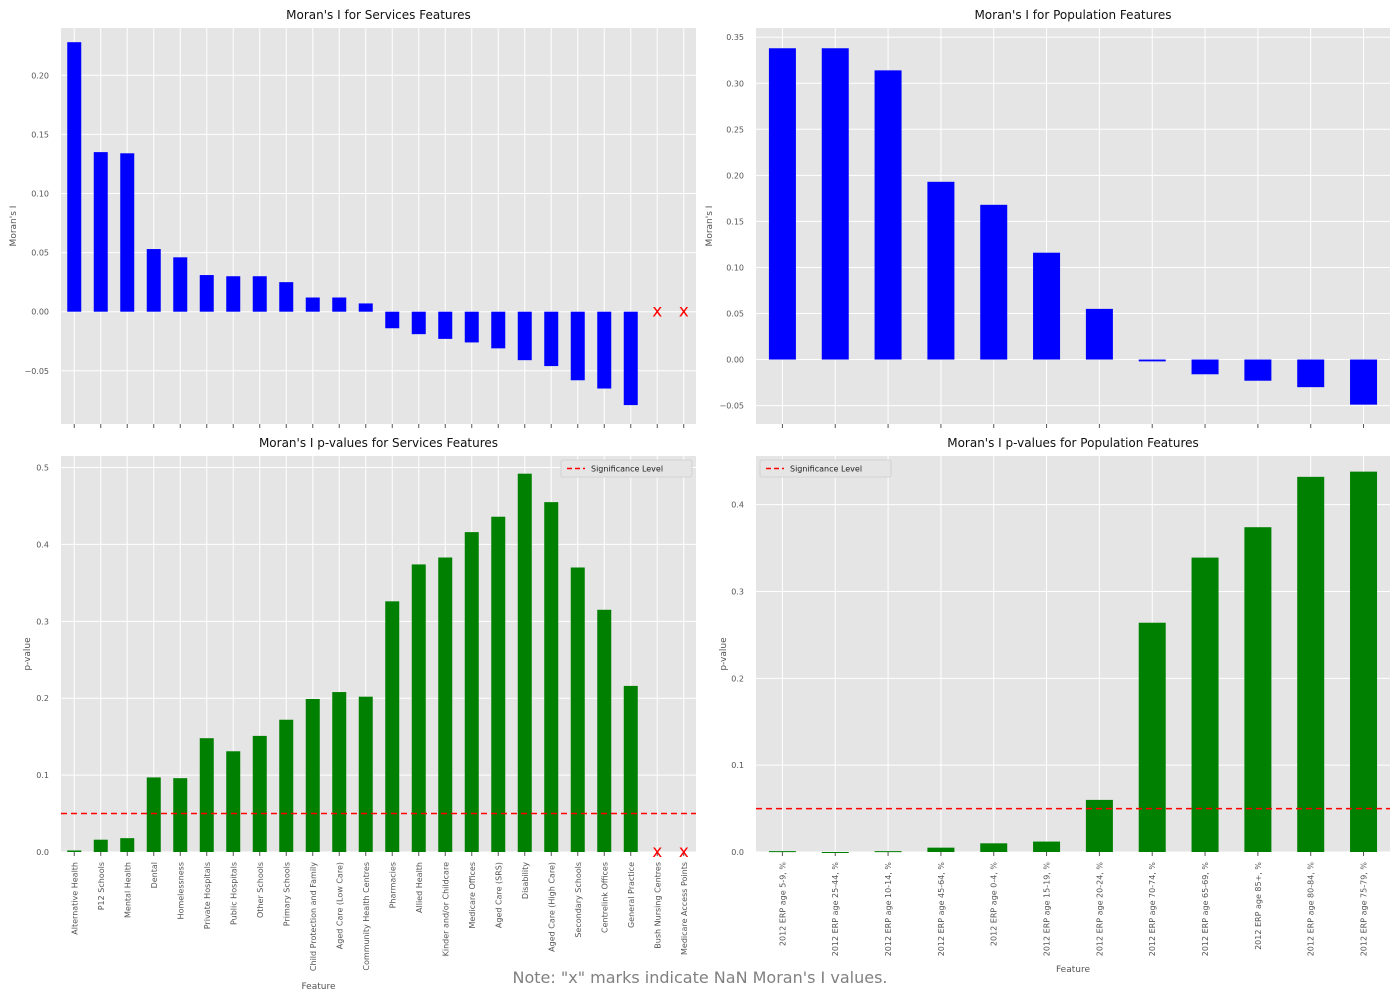 The width and height of the screenshot is (1400, 1000). What do you see at coordinates (42, 544) in the screenshot?
I see `y-tick-label: 0.4` at bounding box center [42, 544].